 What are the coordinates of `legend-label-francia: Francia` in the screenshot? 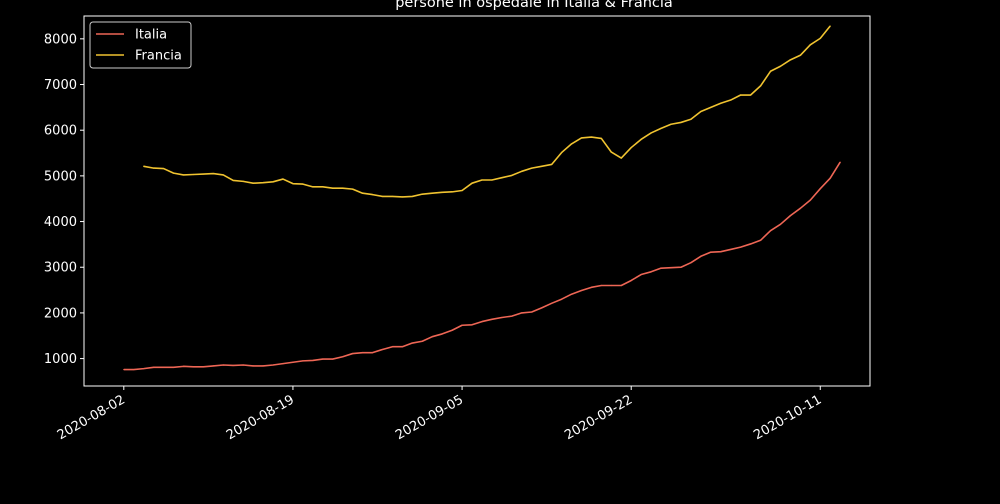 It's located at (158, 56).